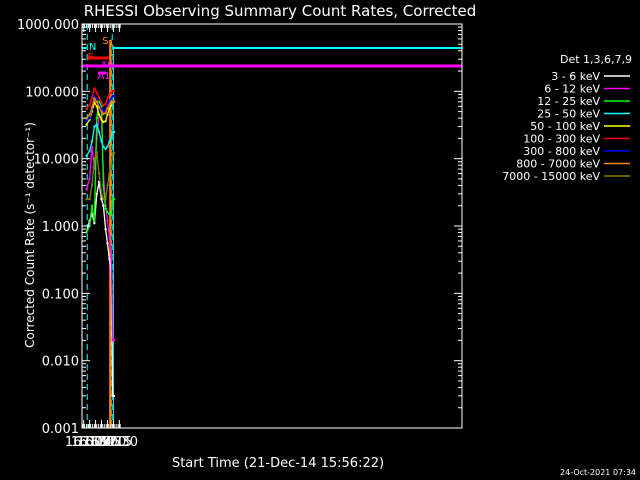  Describe the element at coordinates (100, 175) in the screenshot. I see `series-line` at that location.